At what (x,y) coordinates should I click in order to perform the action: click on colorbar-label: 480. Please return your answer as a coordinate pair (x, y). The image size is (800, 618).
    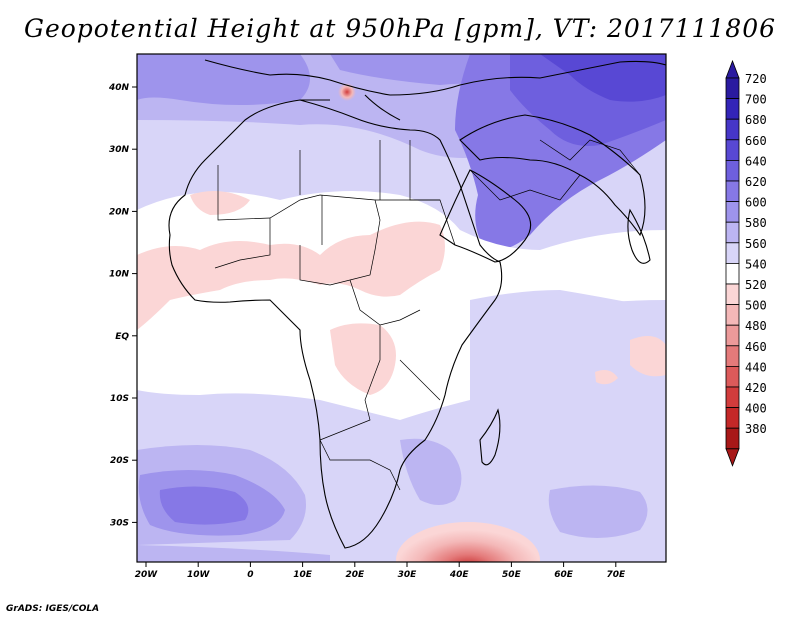
    Looking at the image, I should click on (756, 326).